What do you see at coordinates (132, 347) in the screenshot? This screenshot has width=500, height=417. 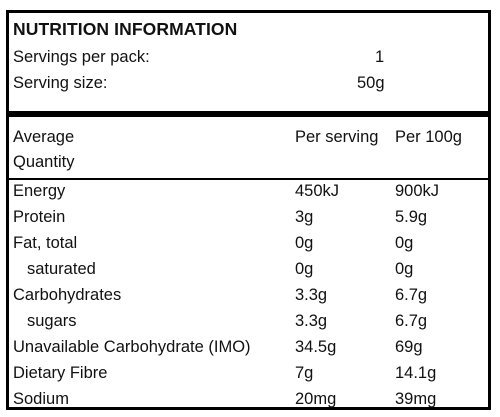 I see `nutrient-name: Unavailable Carbohydrate (IMO)` at bounding box center [132, 347].